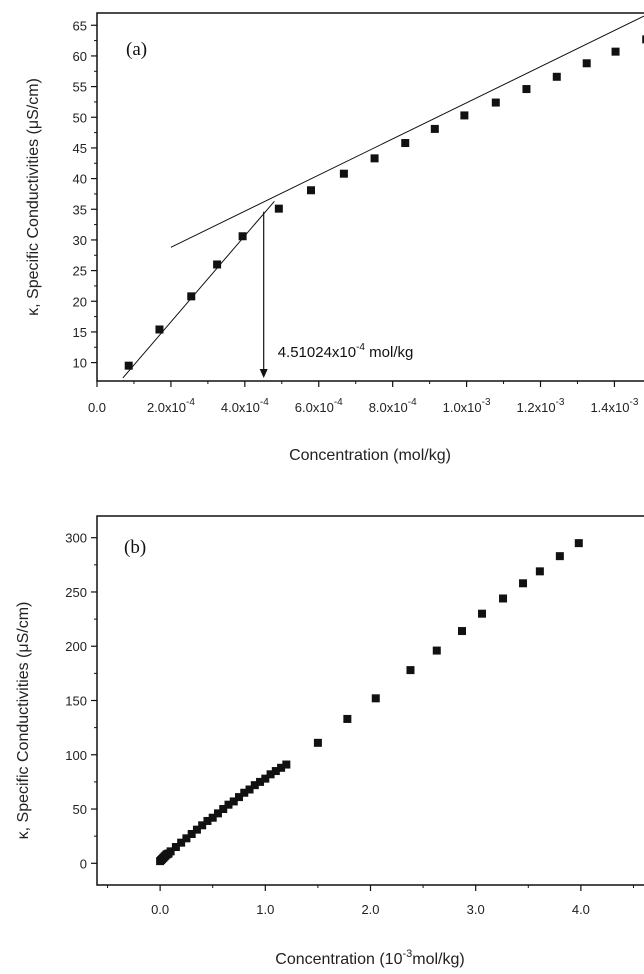  What do you see at coordinates (166, 407) in the screenshot?
I see `x-tick-label-a-base: 2.0x10` at bounding box center [166, 407].